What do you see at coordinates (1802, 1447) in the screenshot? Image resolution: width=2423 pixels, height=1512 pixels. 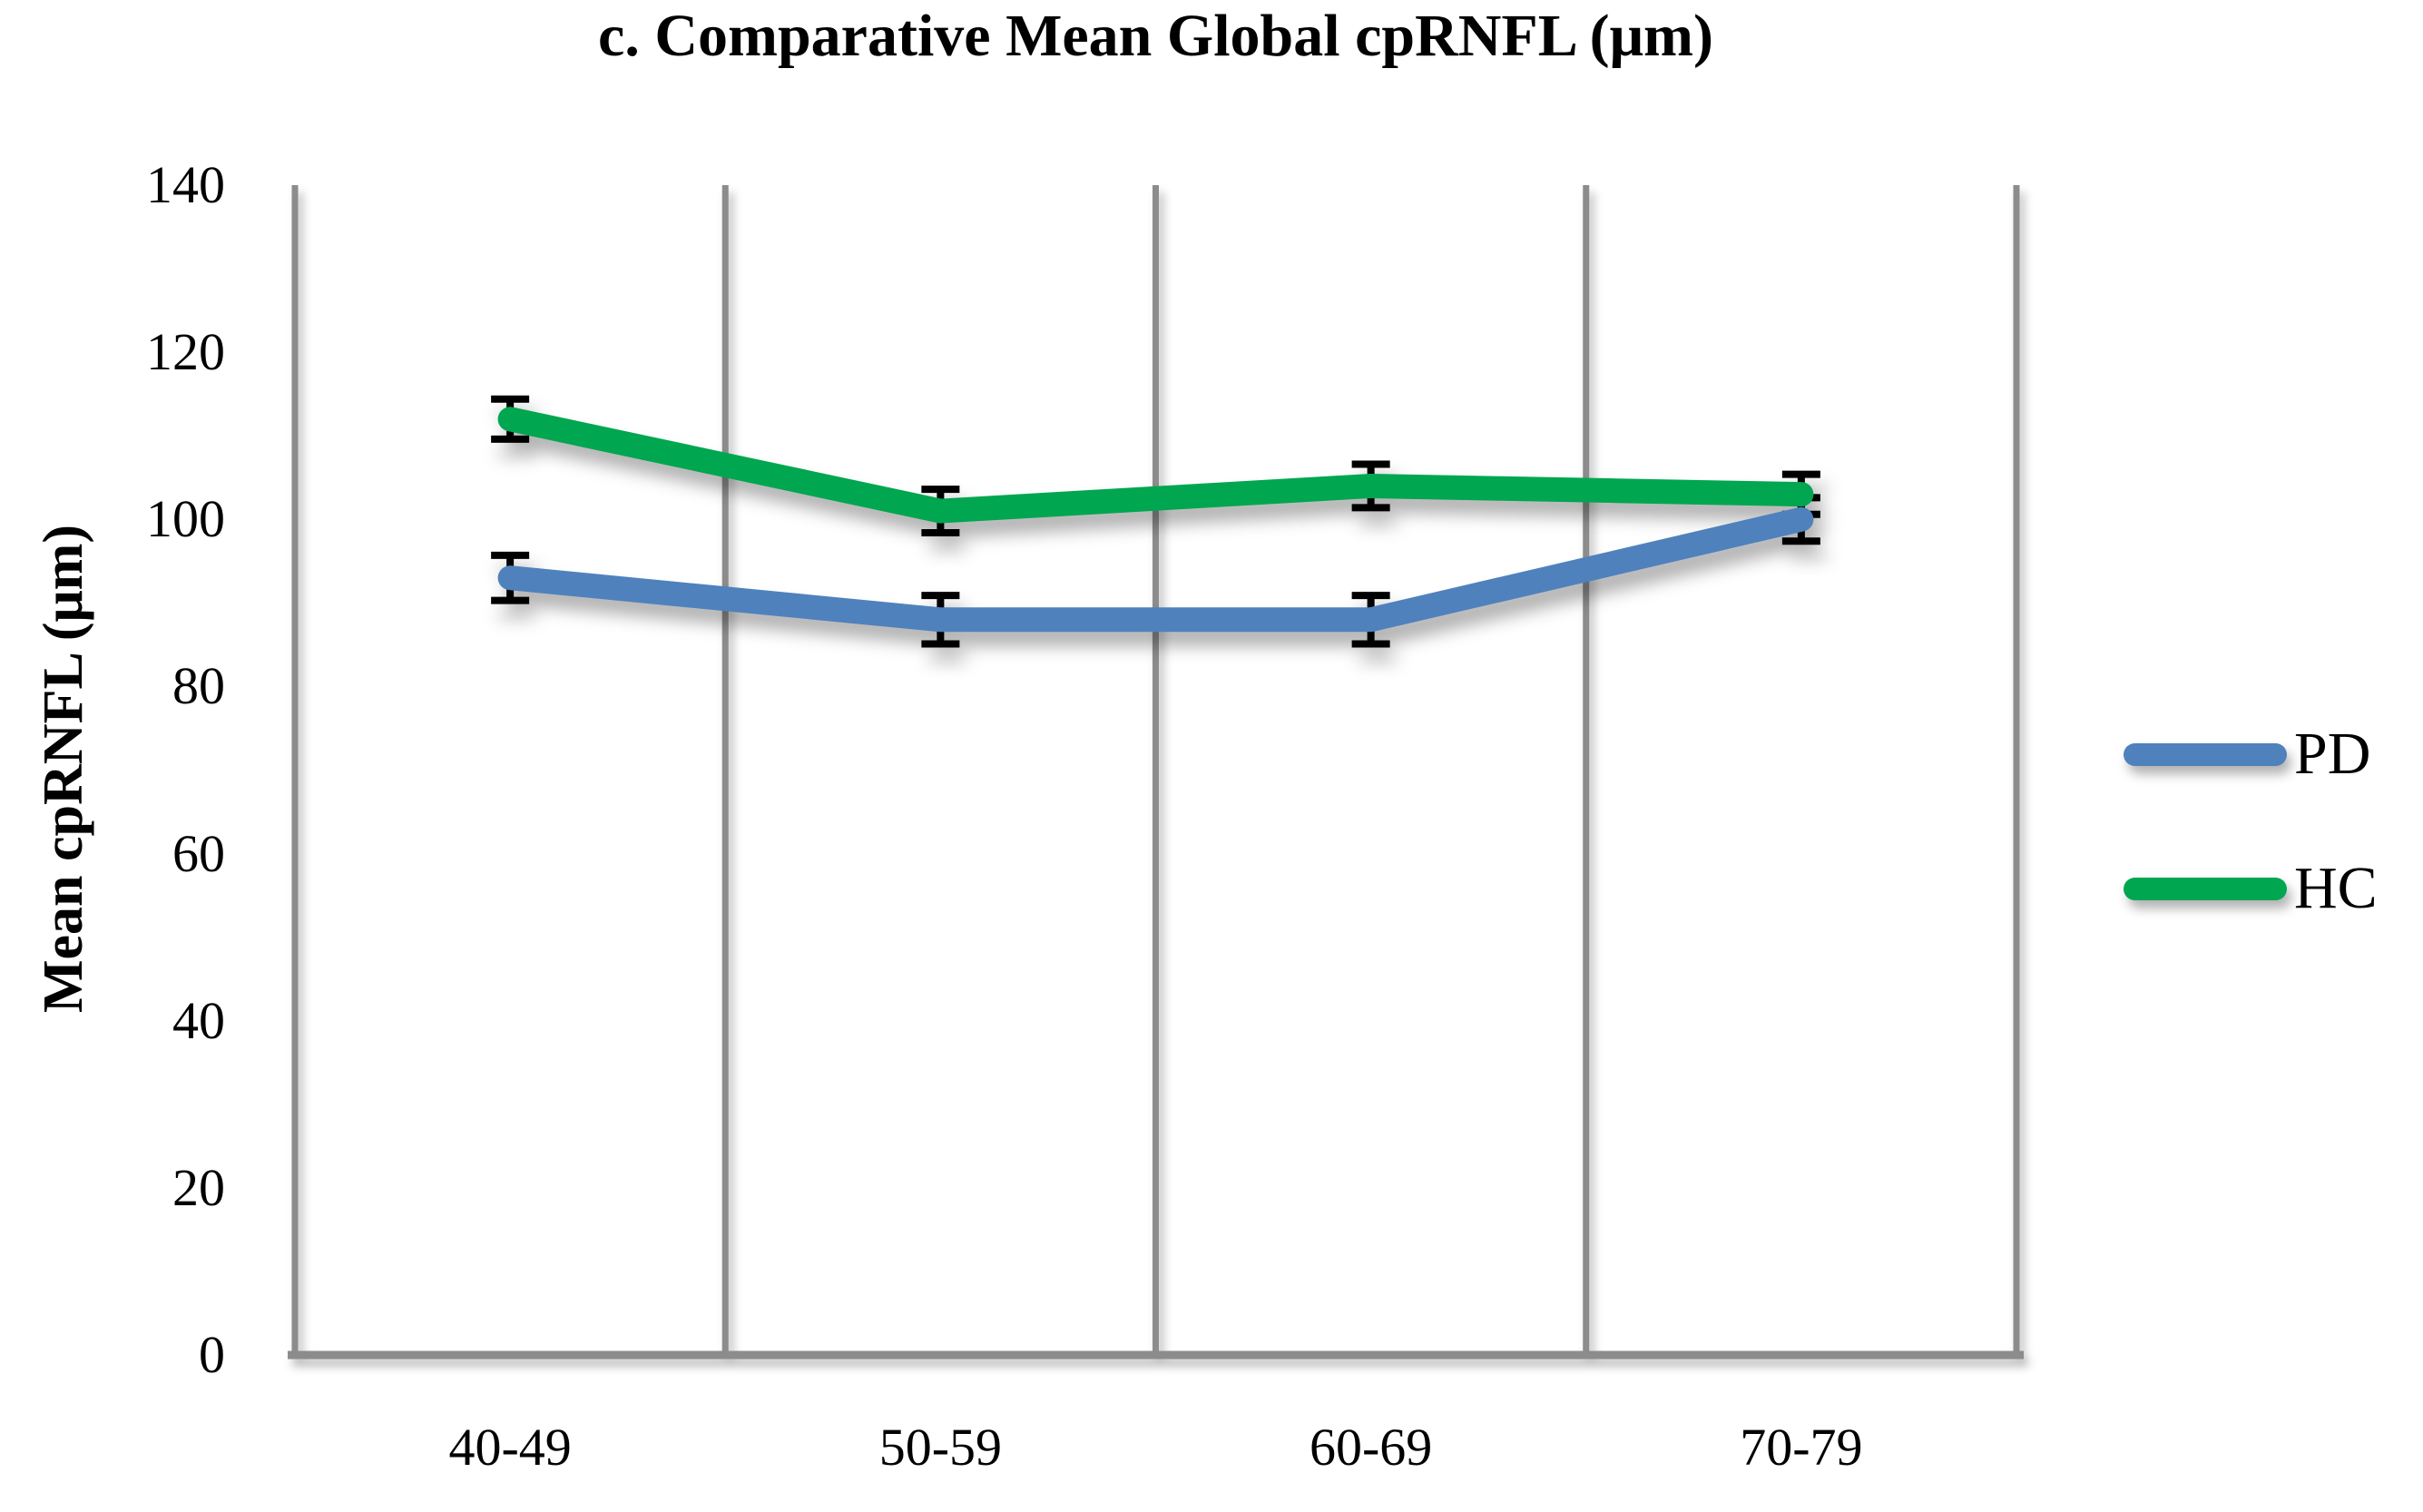 I see `x-tick-label-70-79: 70-79` at bounding box center [1802, 1447].